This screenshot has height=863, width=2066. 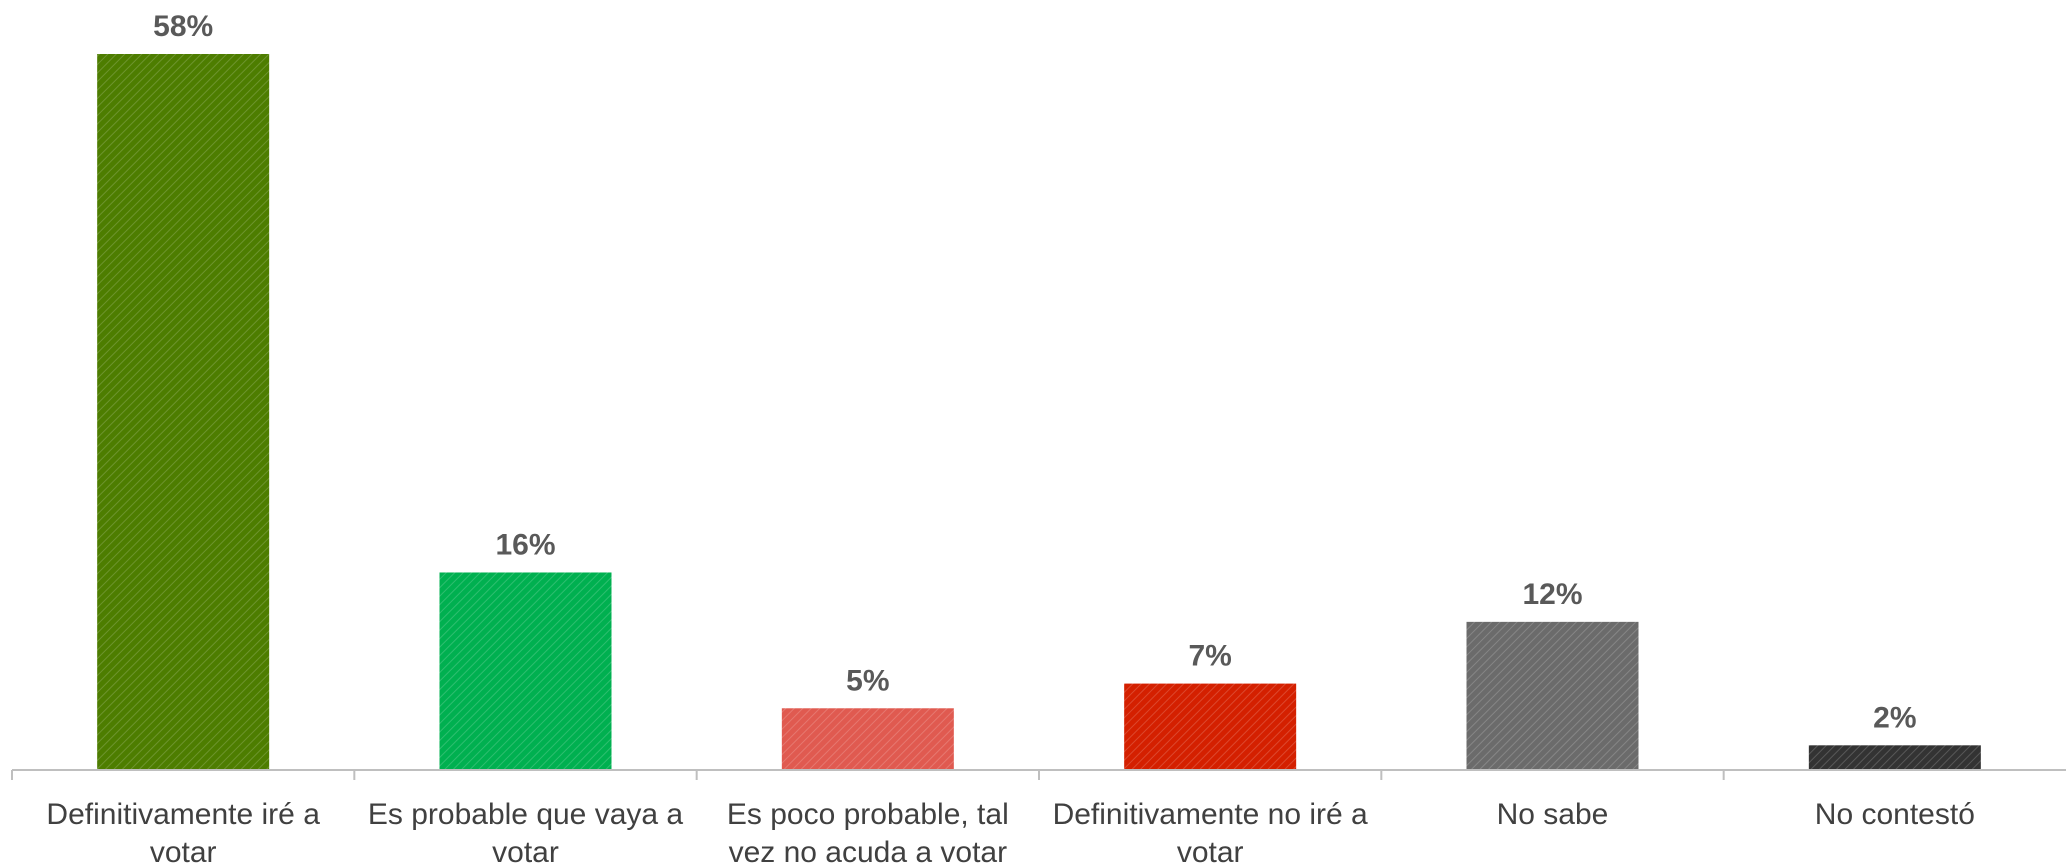 What do you see at coordinates (1552, 594) in the screenshot?
I see `value-label: 12%` at bounding box center [1552, 594].